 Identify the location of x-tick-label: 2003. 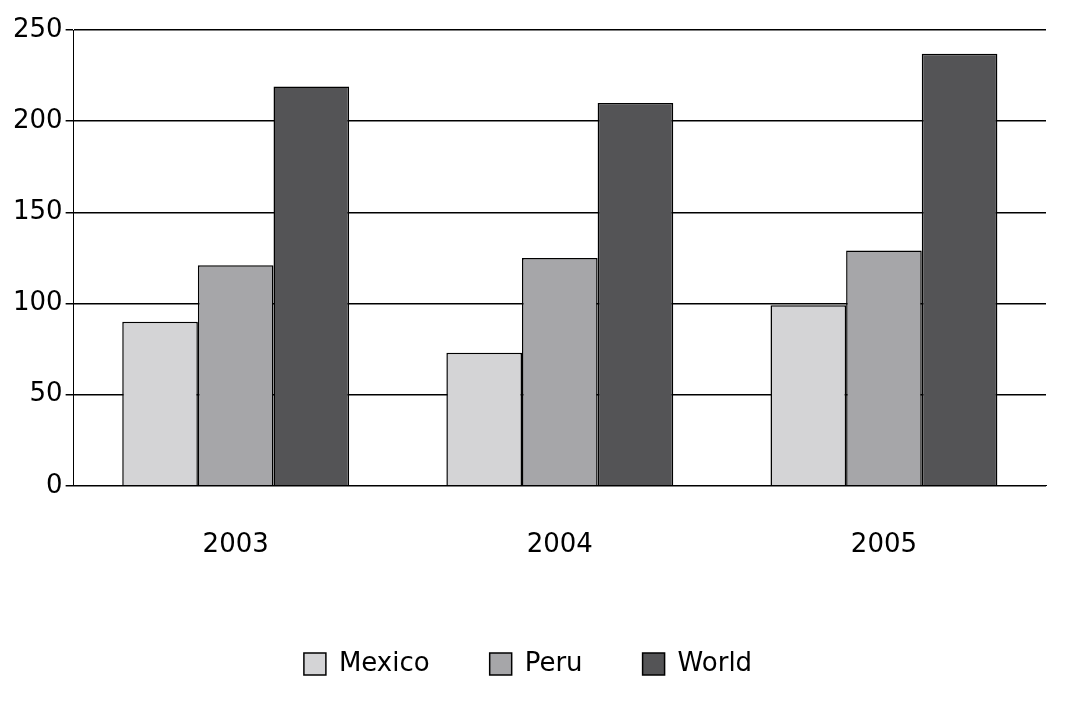
(235, 543).